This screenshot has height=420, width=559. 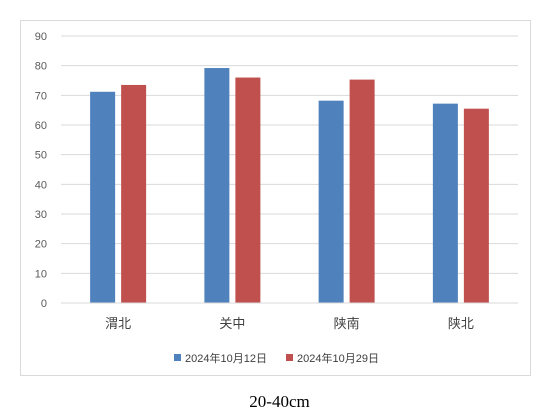 I want to click on y-tick-label: 60, so click(x=41, y=126).